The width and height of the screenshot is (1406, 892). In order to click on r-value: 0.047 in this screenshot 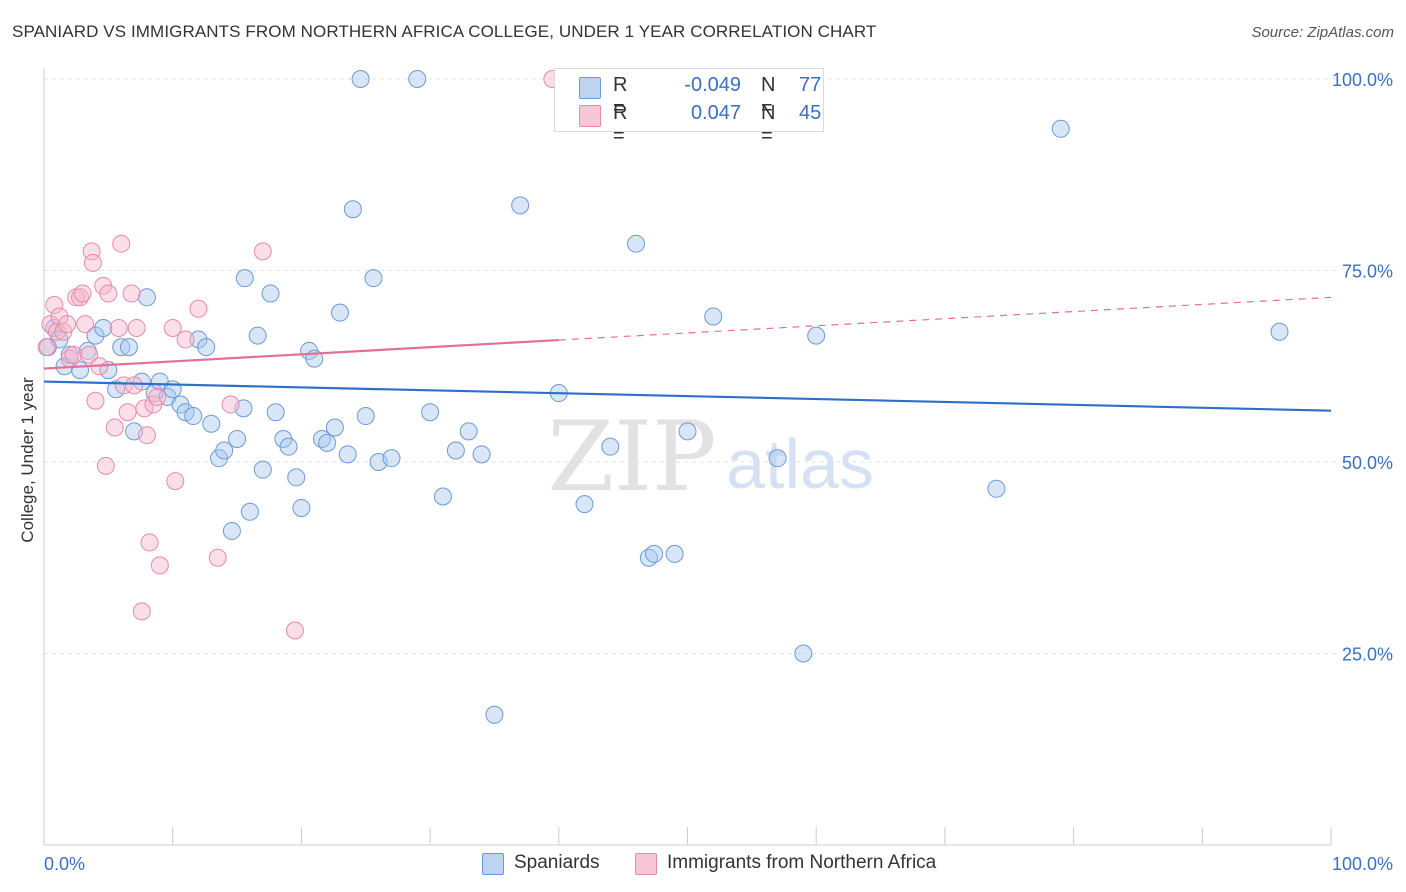, I will do `click(715, 113)`.